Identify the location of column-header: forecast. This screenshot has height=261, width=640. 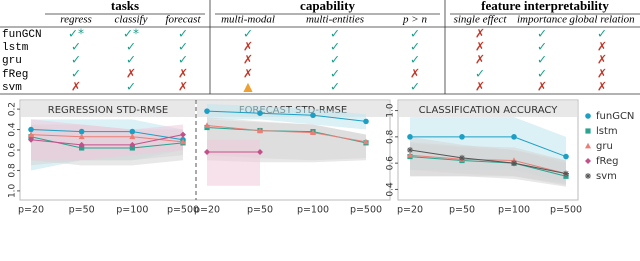
(183, 20).